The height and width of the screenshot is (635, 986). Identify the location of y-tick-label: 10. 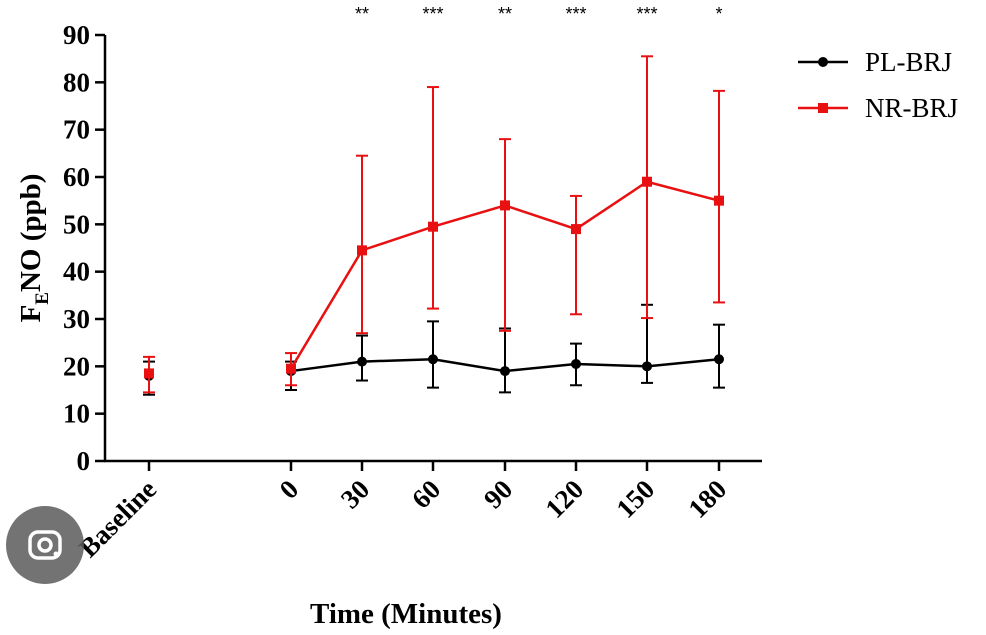
(76, 414).